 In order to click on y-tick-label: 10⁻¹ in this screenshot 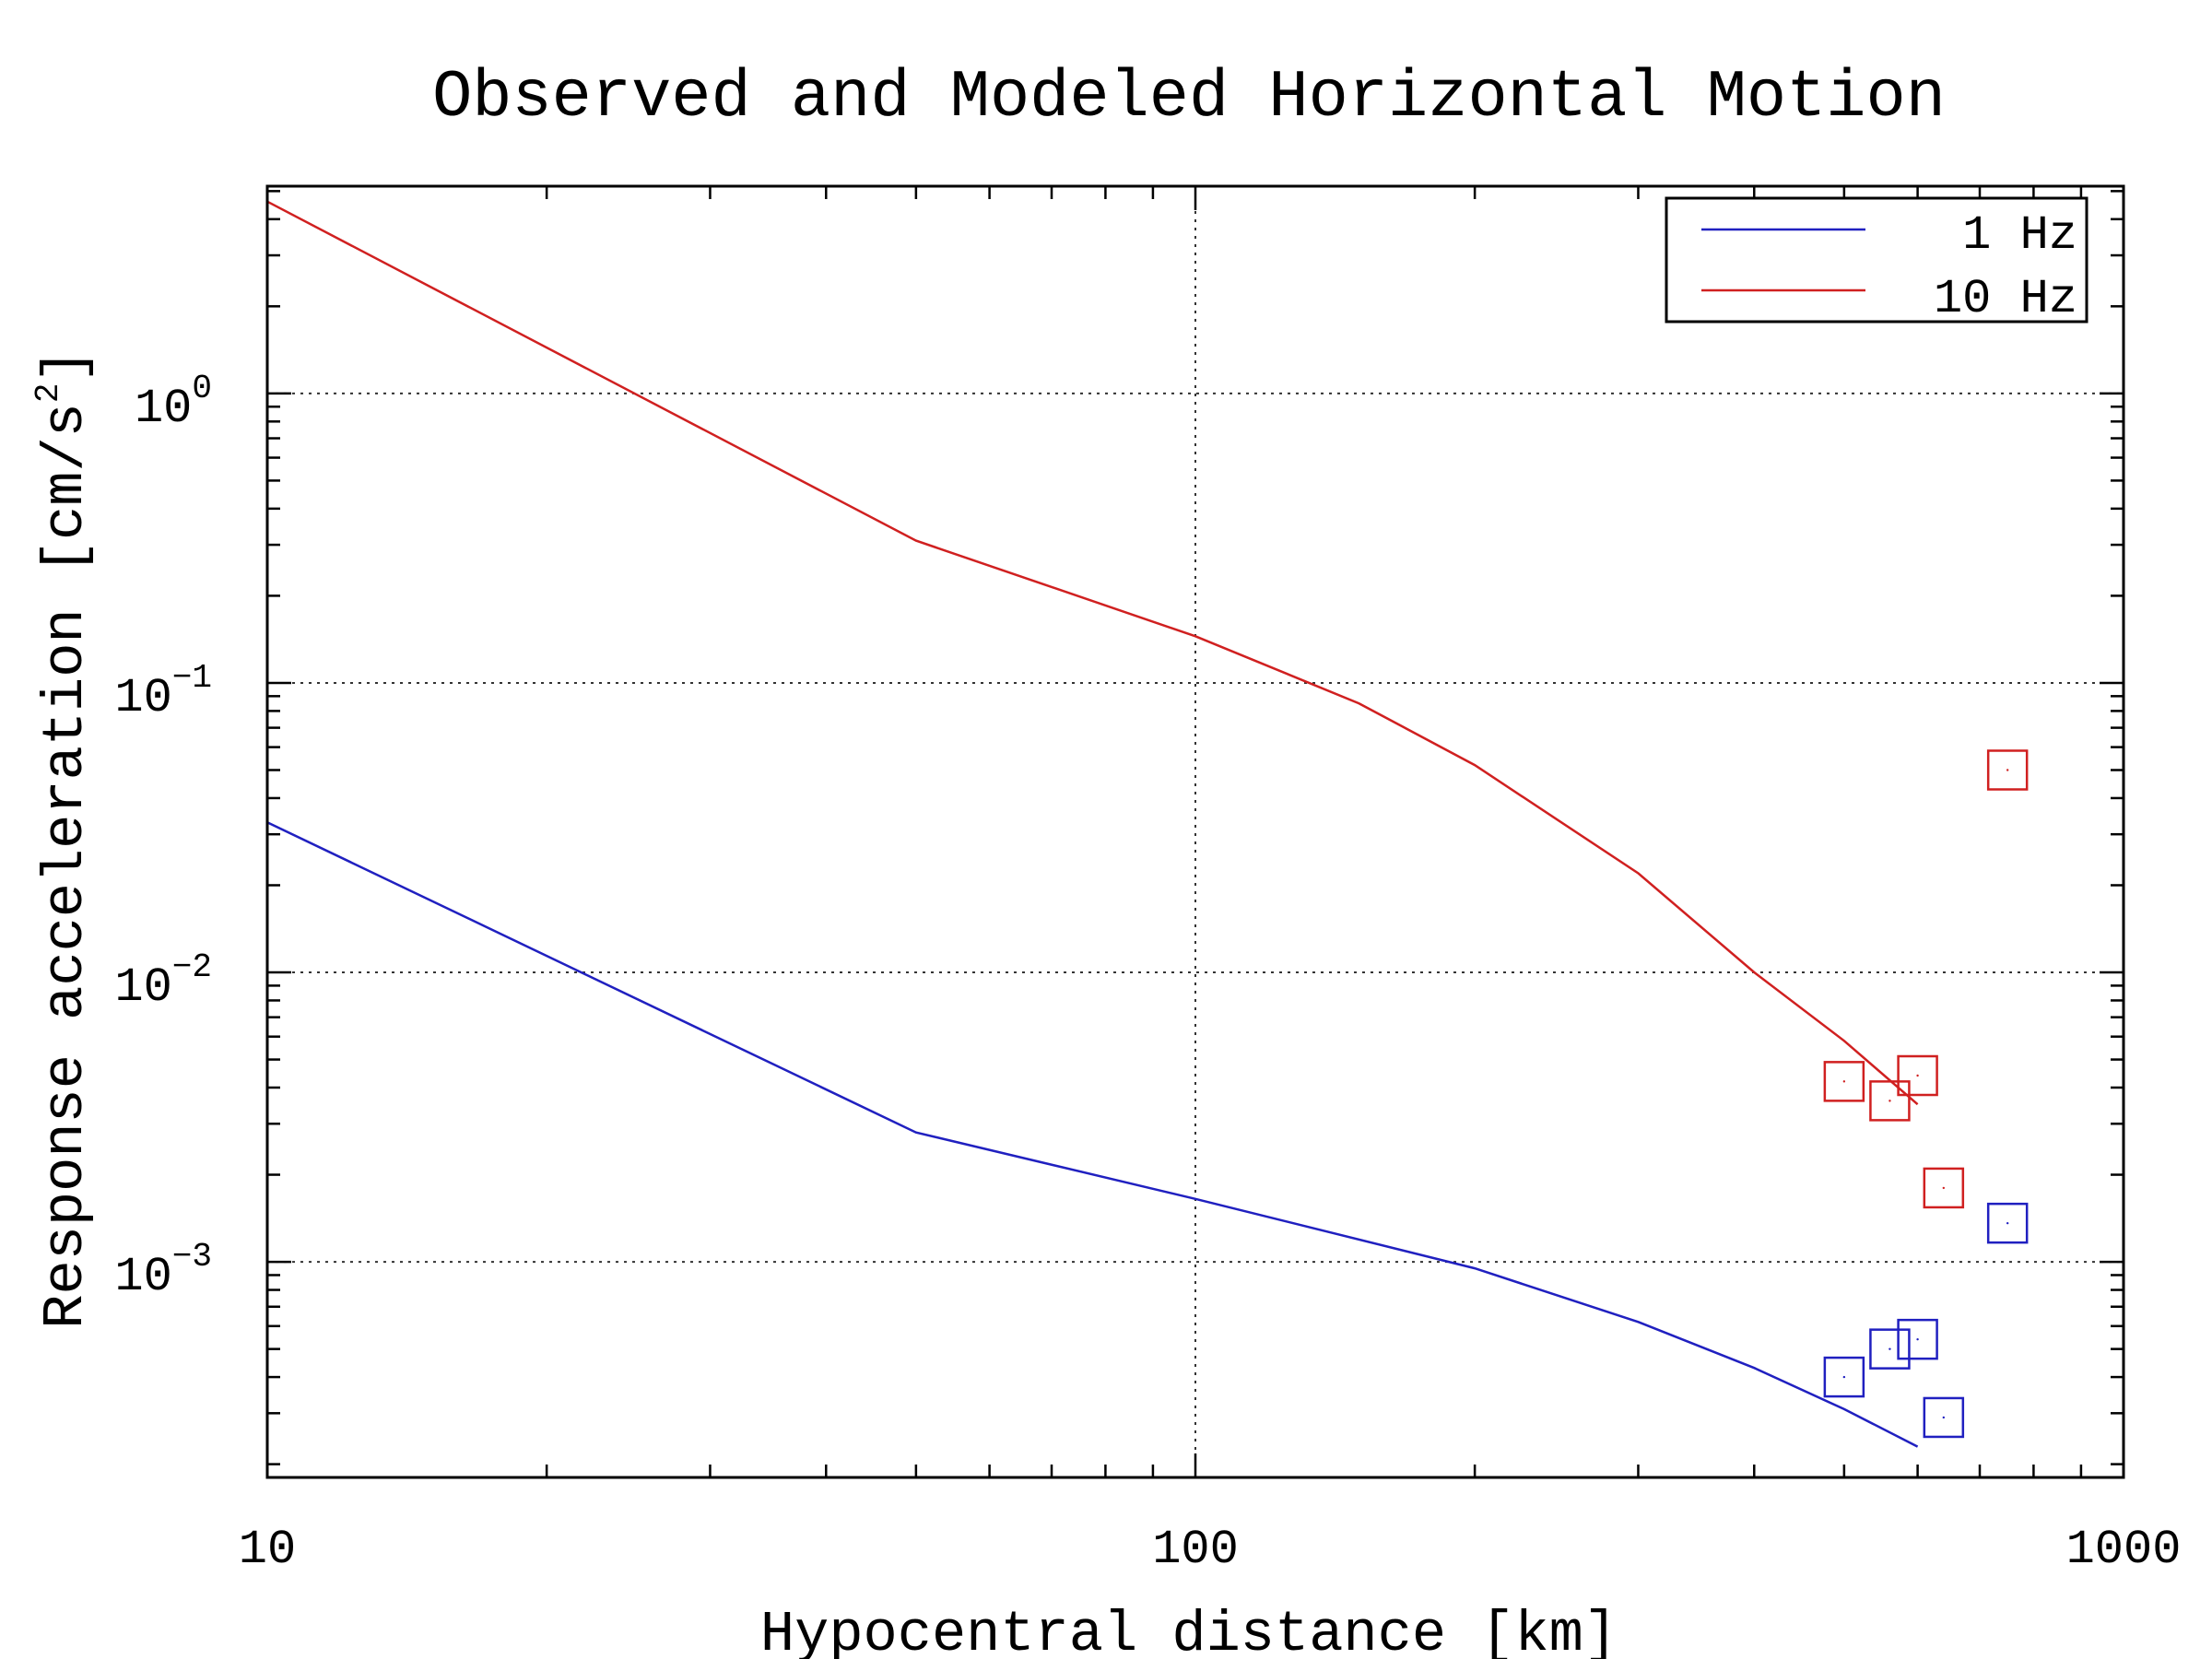, I will do `click(163, 692)`.